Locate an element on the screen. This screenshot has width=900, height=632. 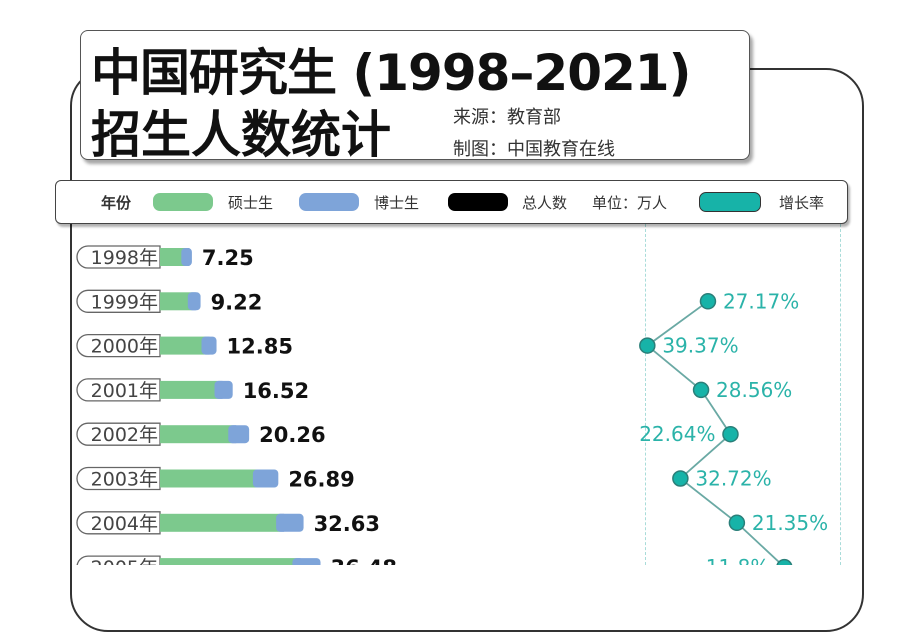
maker-text: 制图：中国教育在线 is located at coordinates (534, 149).